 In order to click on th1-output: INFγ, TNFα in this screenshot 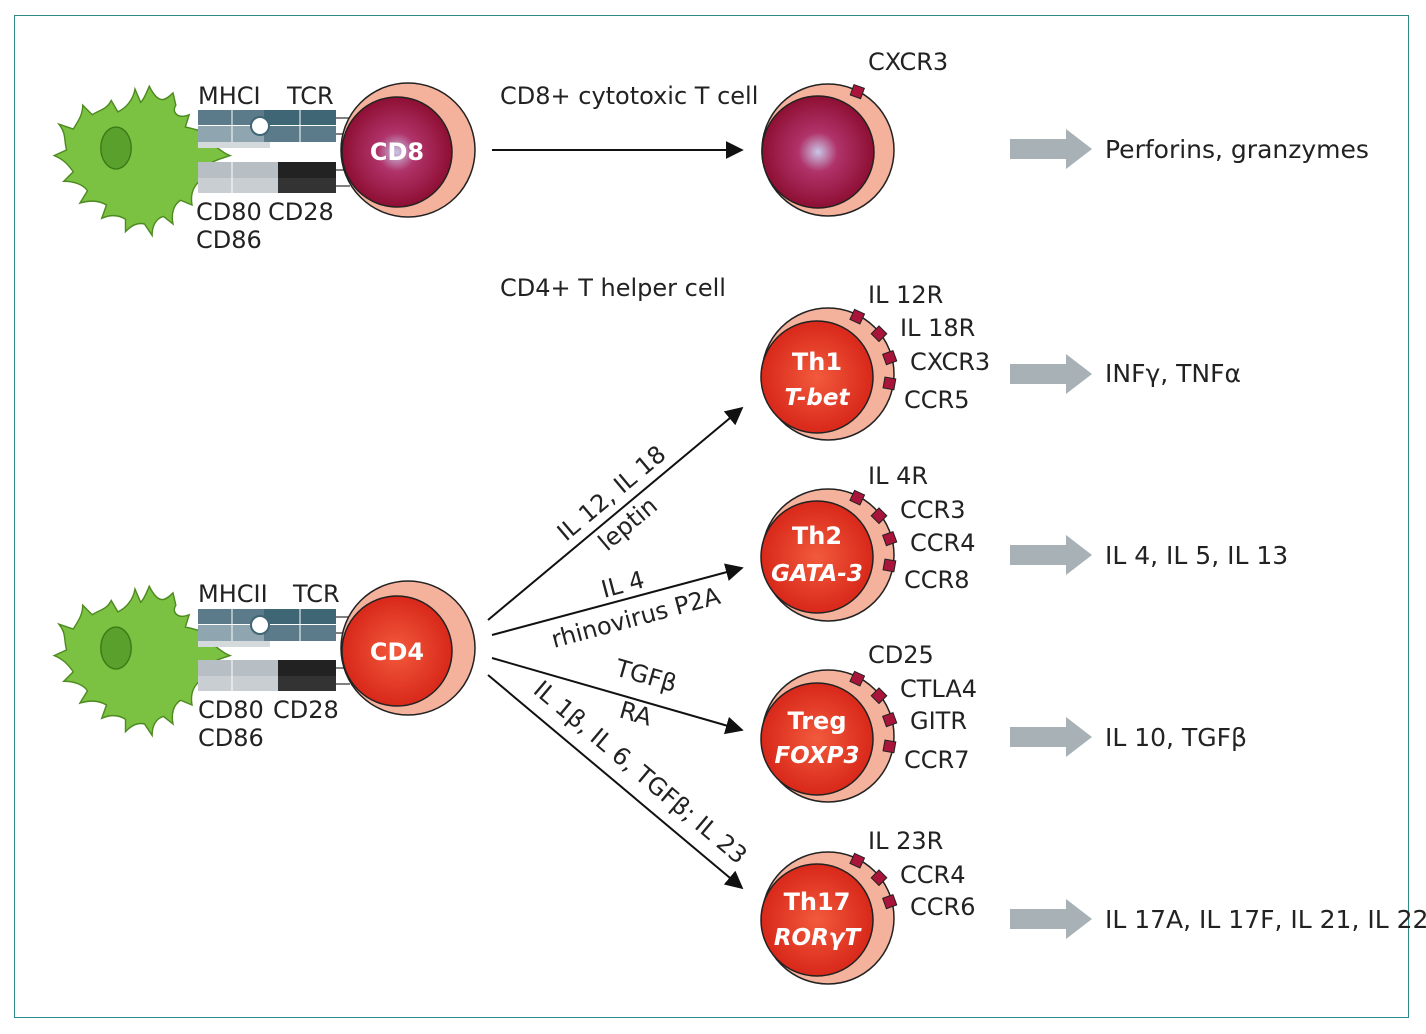, I will do `click(1173, 373)`.